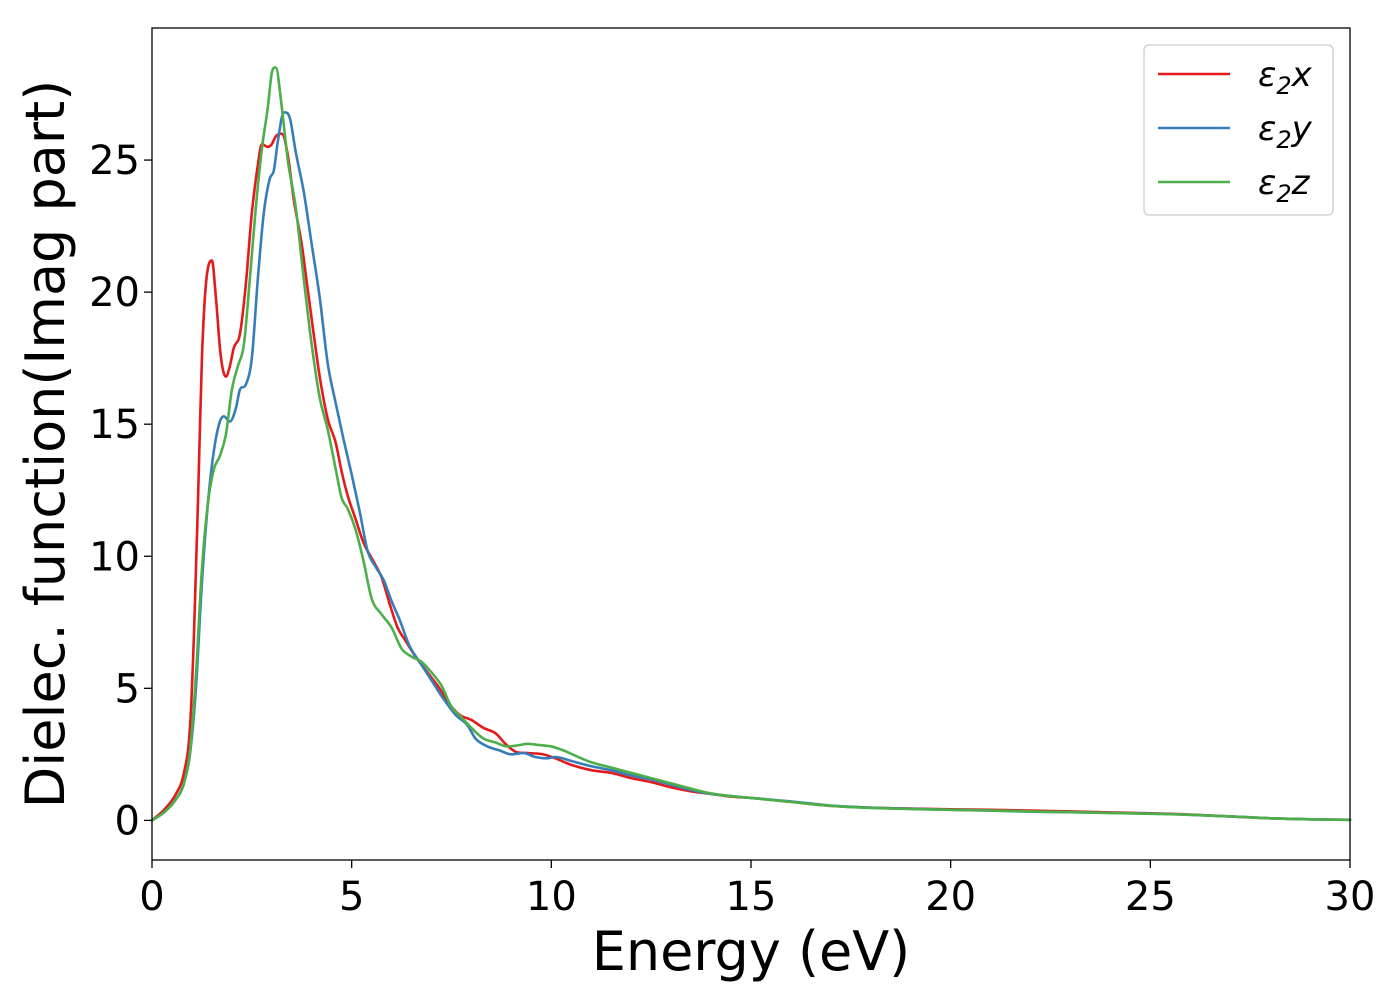 The image size is (1400, 1000). I want to click on y-tick-label: 15, so click(114, 425).